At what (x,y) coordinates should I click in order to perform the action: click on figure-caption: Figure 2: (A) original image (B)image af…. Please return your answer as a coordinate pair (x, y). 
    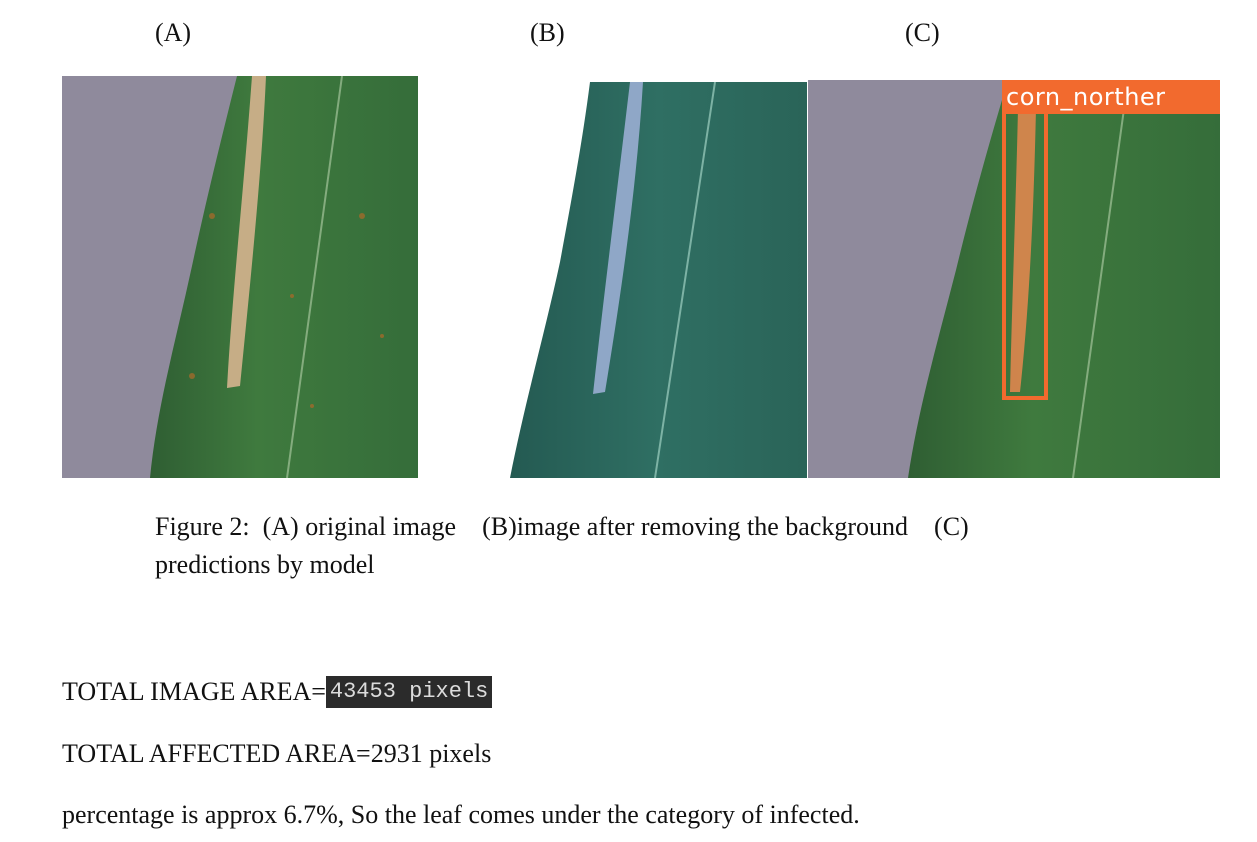
    Looking at the image, I should click on (655, 546).